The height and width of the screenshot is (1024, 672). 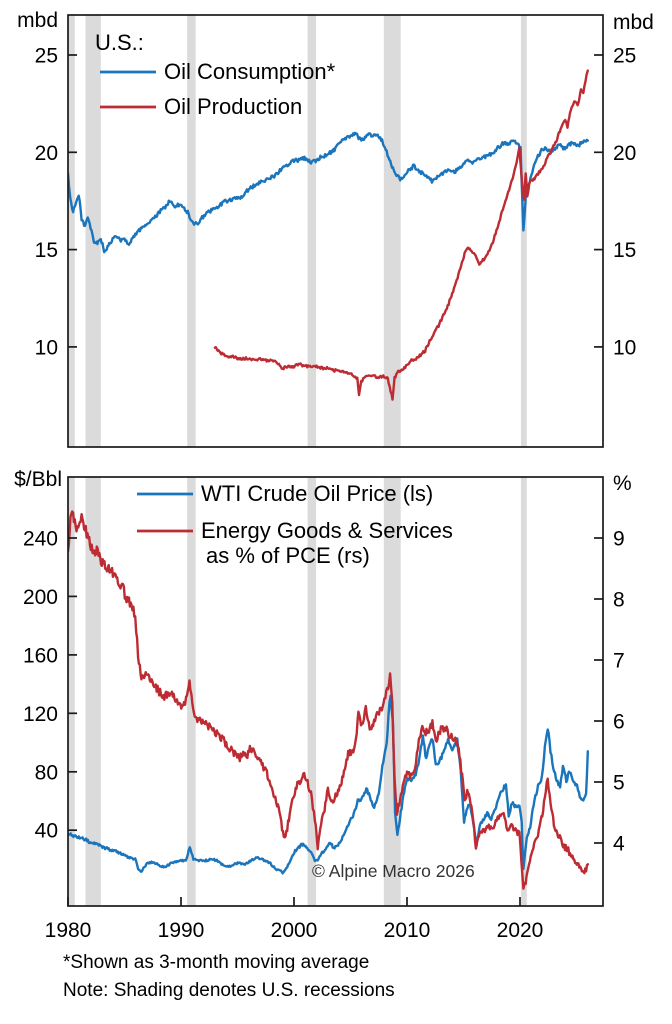 I want to click on legend-title: U.S.:, so click(x=119, y=42).